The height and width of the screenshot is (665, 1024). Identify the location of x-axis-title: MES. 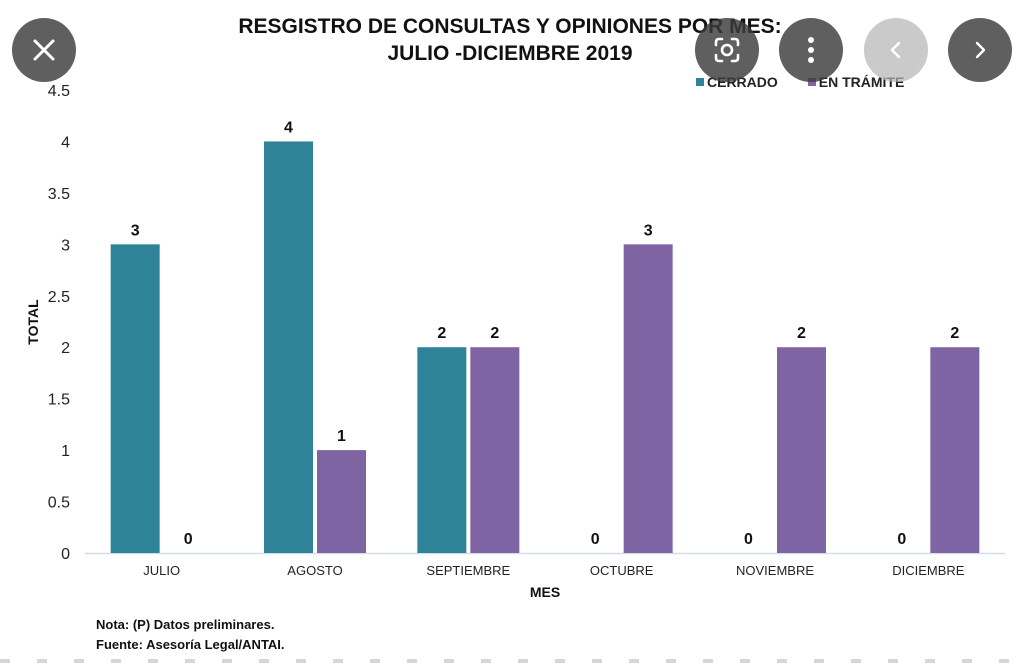
(545, 592).